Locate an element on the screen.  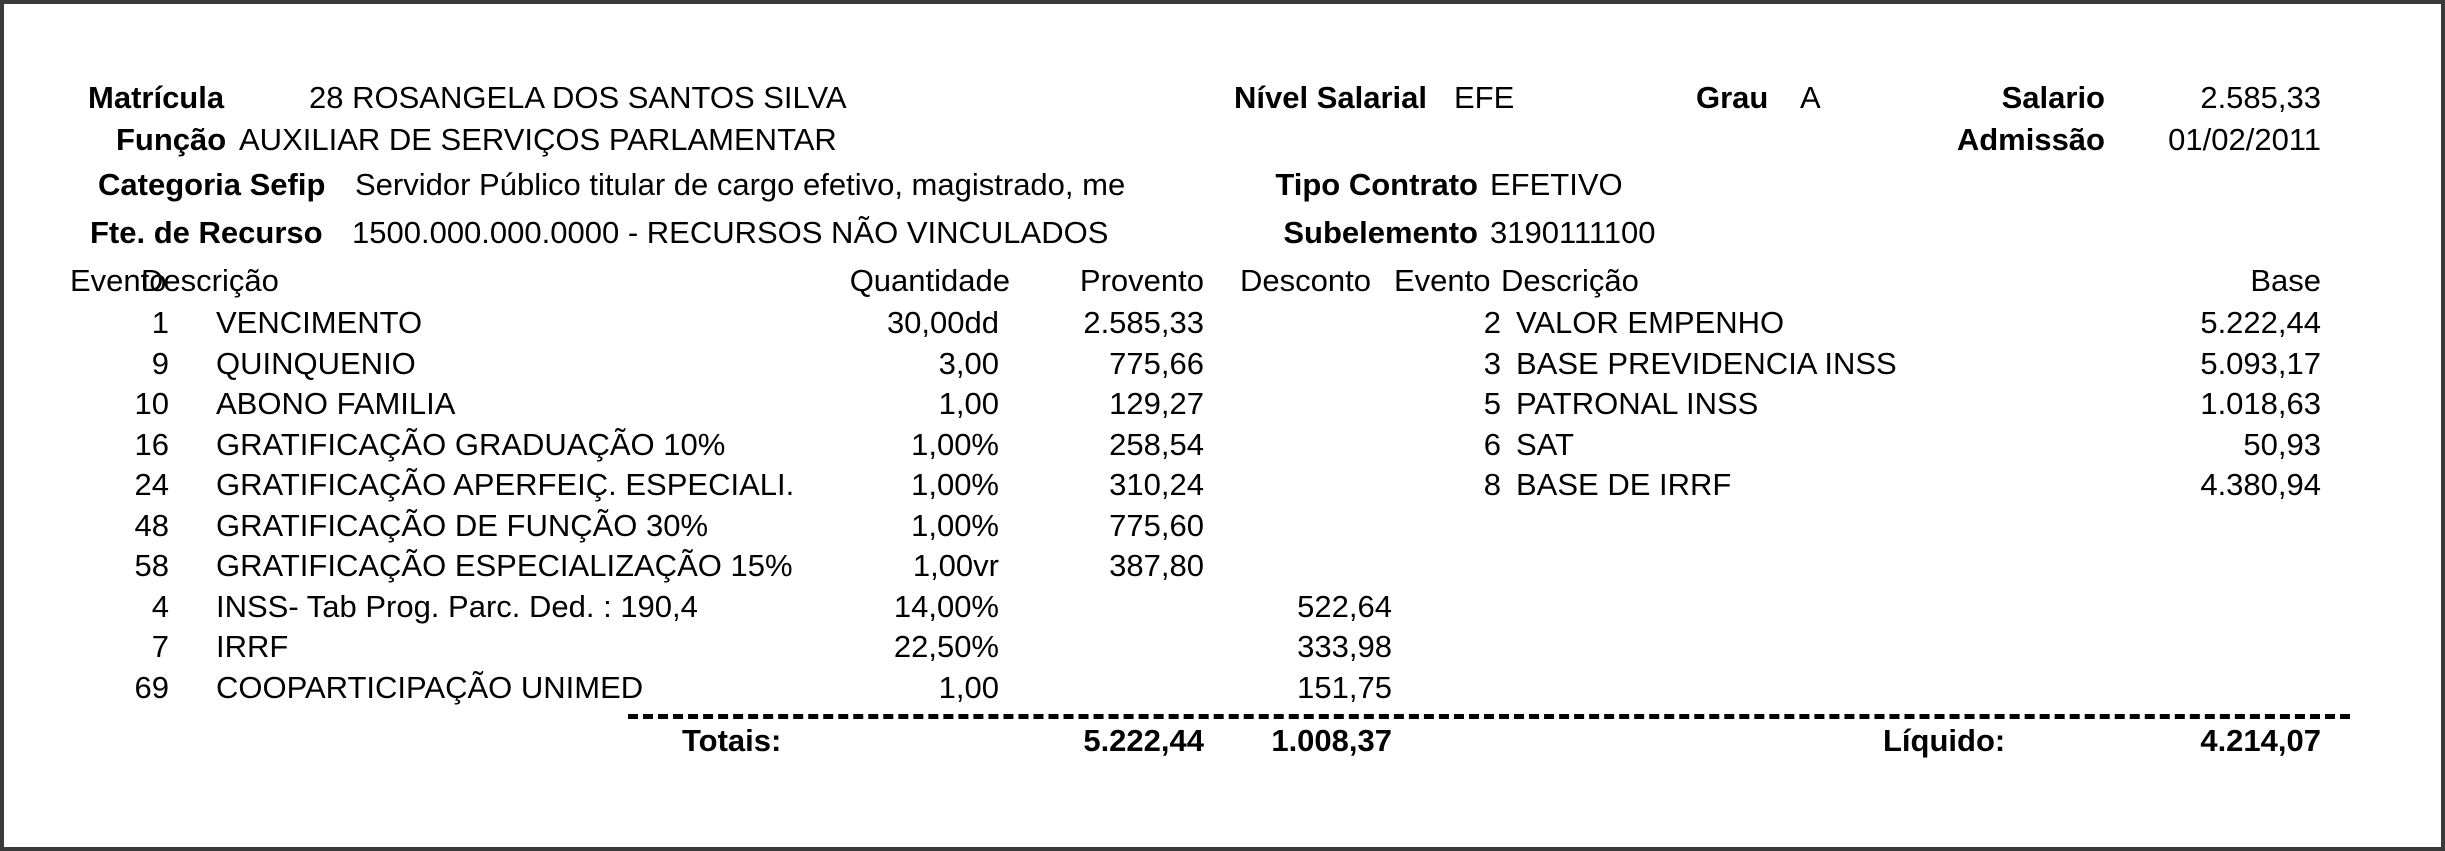
matricula-label: Matrícula is located at coordinates (156, 97).